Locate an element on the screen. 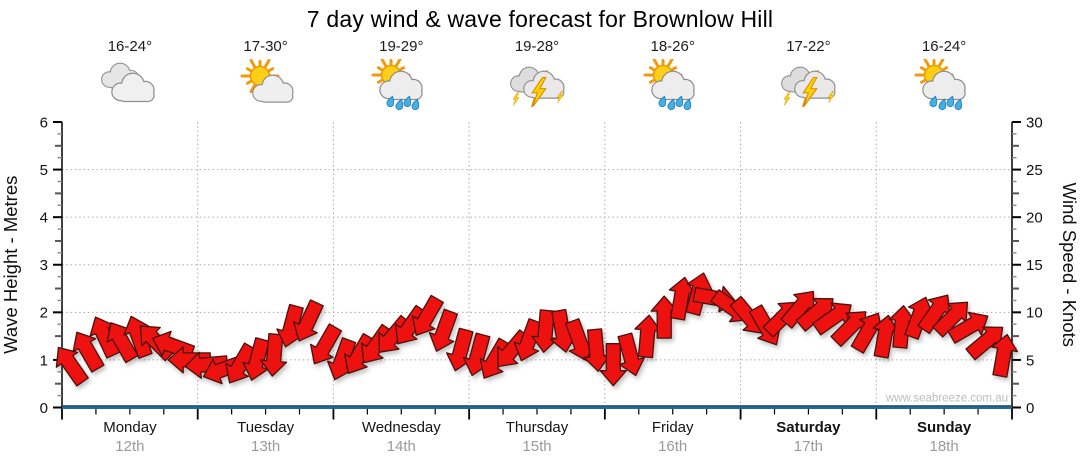 The width and height of the screenshot is (1080, 475). right-tick-label: 20 is located at coordinates (1034, 218).